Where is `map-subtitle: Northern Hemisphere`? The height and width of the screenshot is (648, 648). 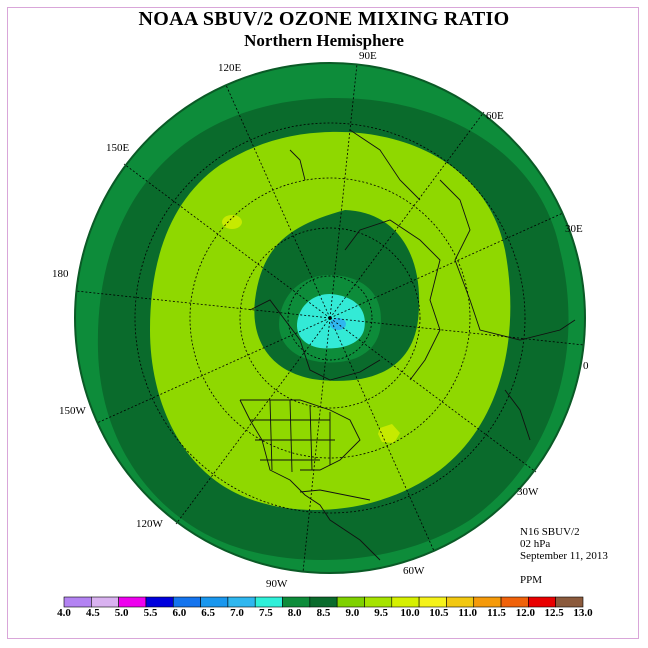 map-subtitle: Northern Hemisphere is located at coordinates (324, 40).